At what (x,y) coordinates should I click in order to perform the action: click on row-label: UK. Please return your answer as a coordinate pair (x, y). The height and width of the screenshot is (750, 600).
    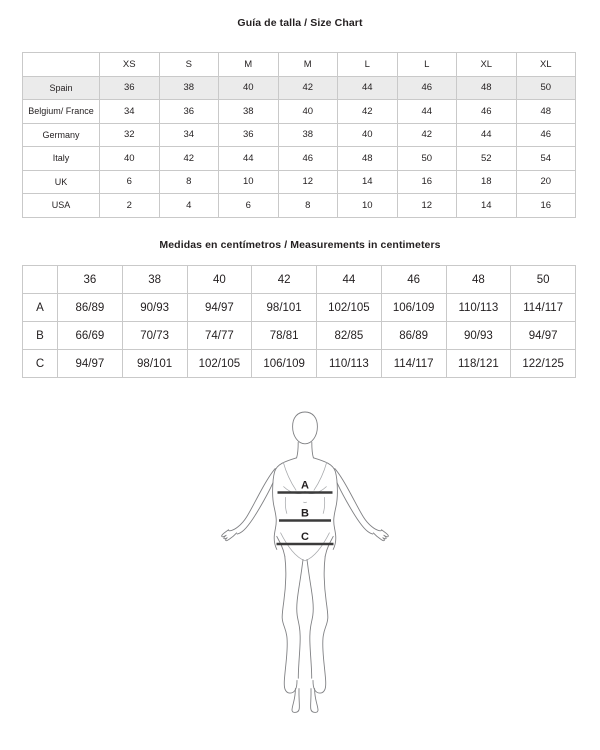
    Looking at the image, I should click on (61, 181).